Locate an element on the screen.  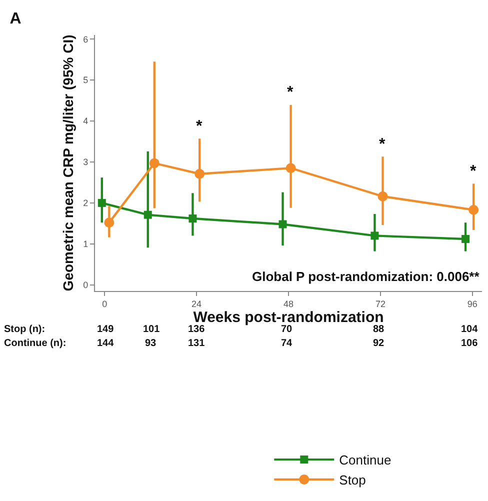
text: 93 is located at coordinates (151, 343).